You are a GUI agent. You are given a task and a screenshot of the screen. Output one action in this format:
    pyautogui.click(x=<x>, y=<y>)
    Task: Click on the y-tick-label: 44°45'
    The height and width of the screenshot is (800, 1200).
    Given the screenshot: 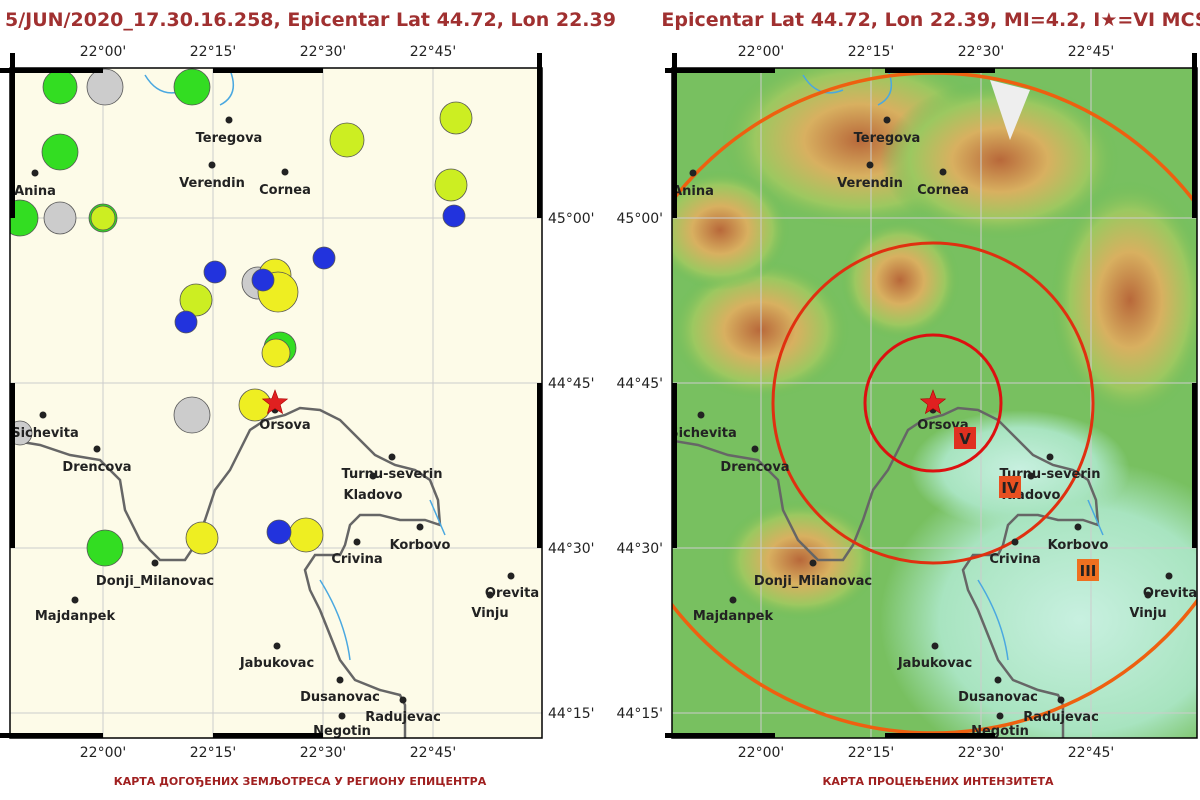 What is the action you would take?
    pyautogui.click(x=640, y=384)
    